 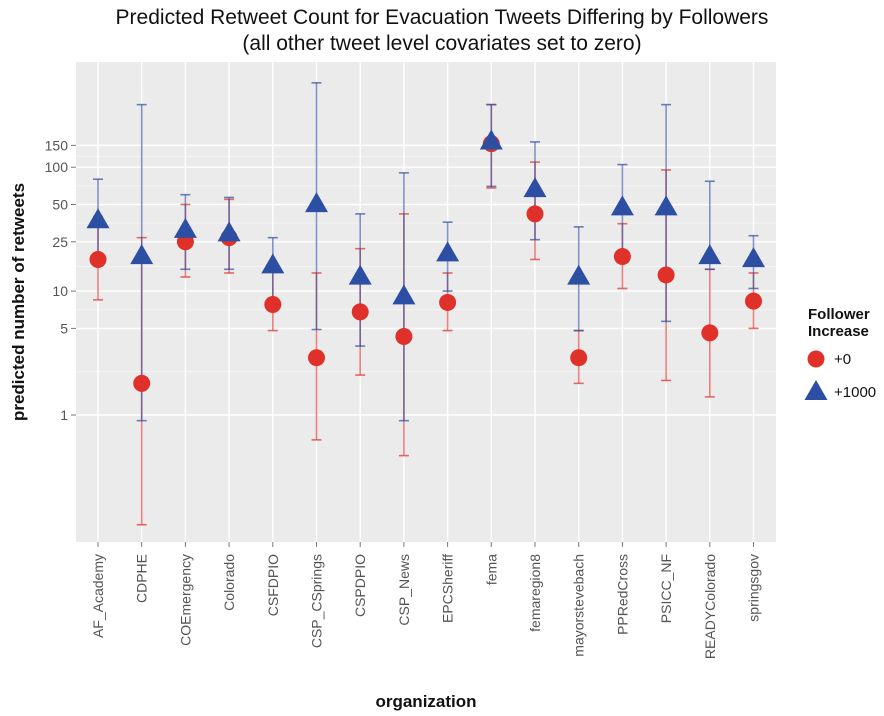 I want to click on x-tick-label: springsgov, so click(x=754, y=588).